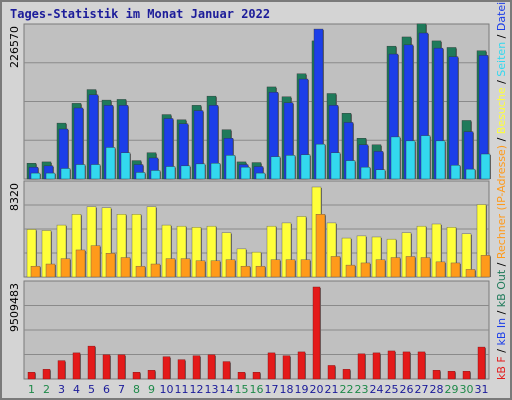 The image size is (512, 400). Describe the element at coordinates (182, 389) in the screenshot. I see `day-label-11: 11` at that location.